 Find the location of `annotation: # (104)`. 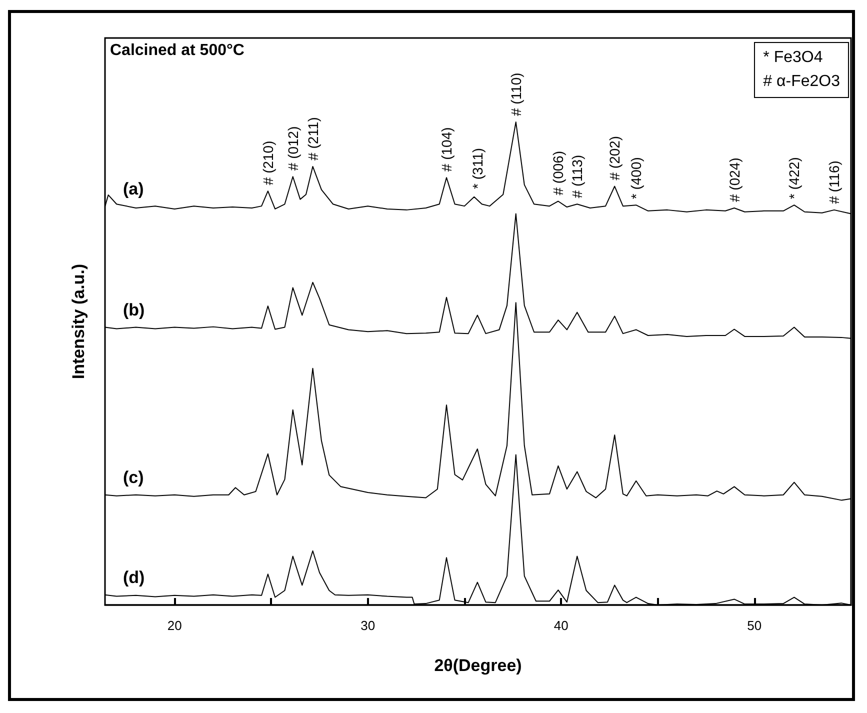

annotation: # (104) is located at coordinates (446, 149).